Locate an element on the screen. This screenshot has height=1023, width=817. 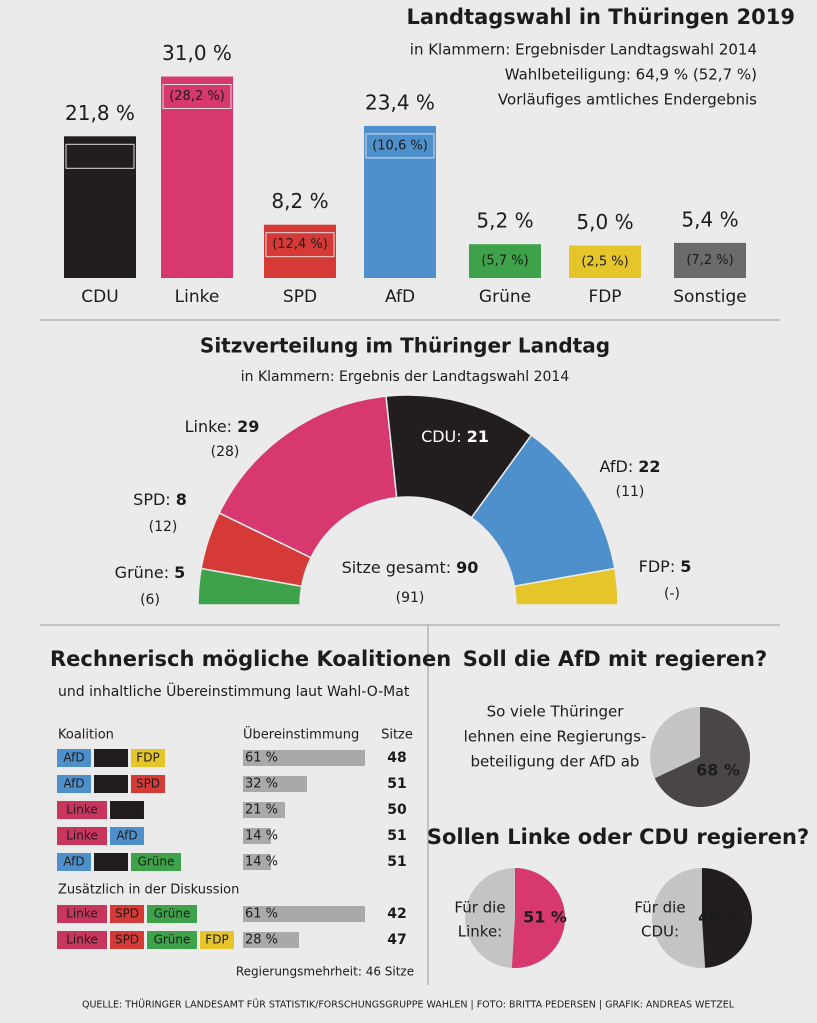
seat-party: FDP: is located at coordinates (657, 566).